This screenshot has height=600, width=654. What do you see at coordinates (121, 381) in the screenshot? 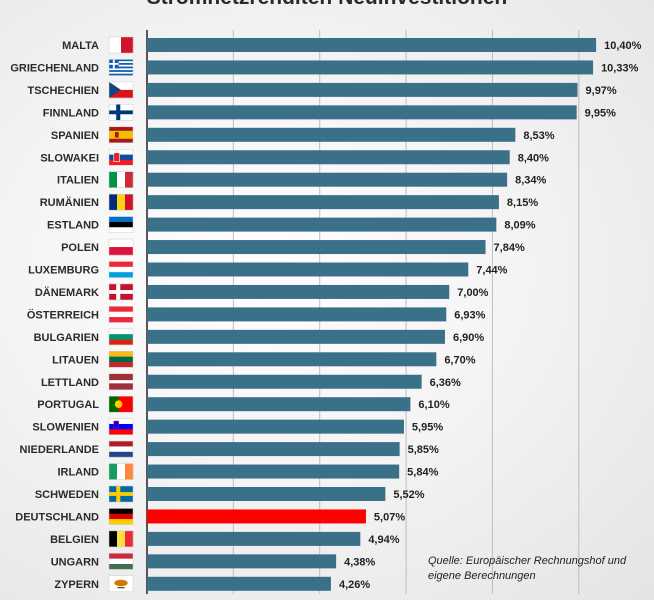
I see `latvia-flag-icon` at bounding box center [121, 381].